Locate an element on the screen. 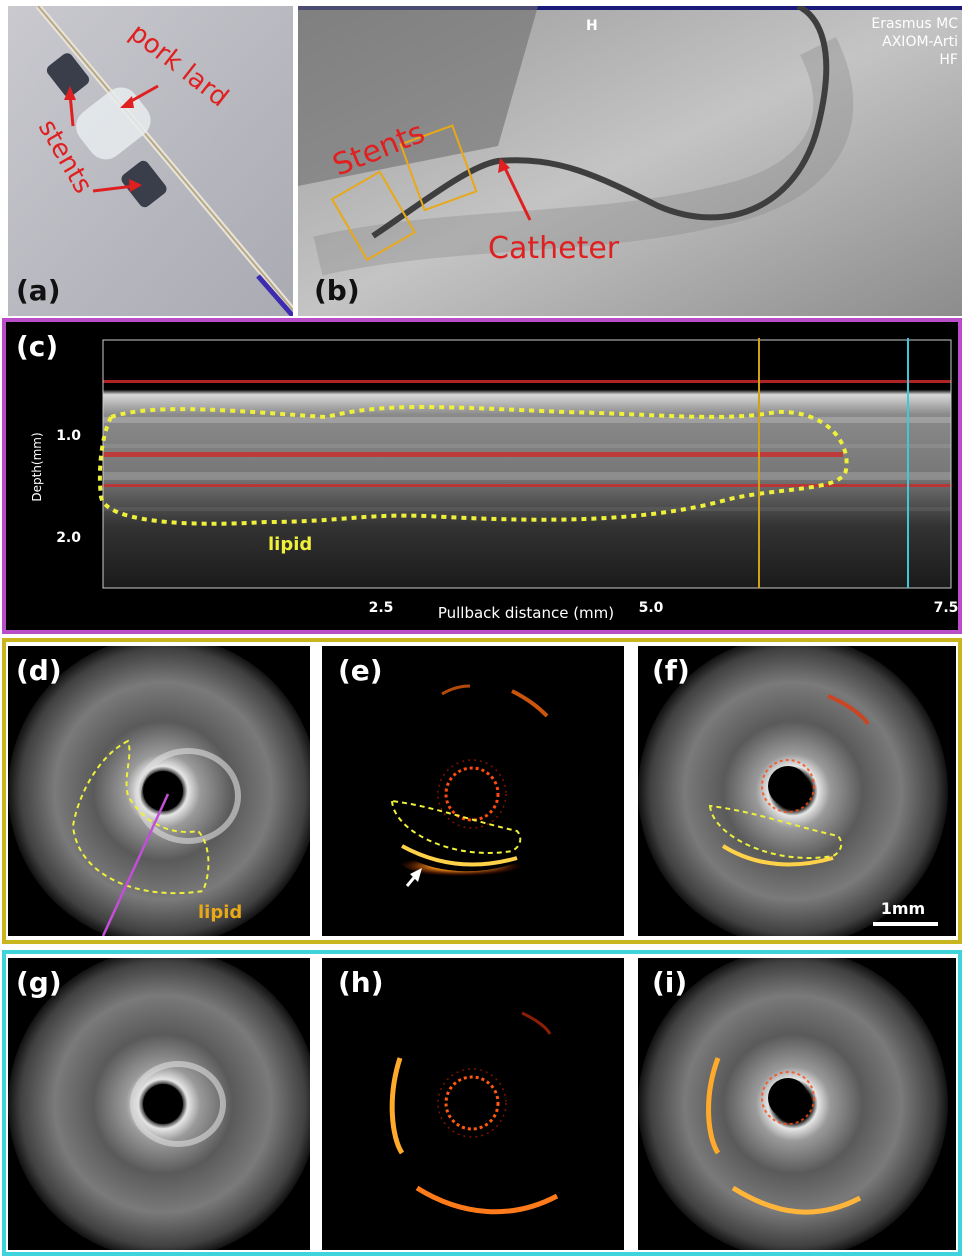  panel-h-label: (h) is located at coordinates (361, 982).